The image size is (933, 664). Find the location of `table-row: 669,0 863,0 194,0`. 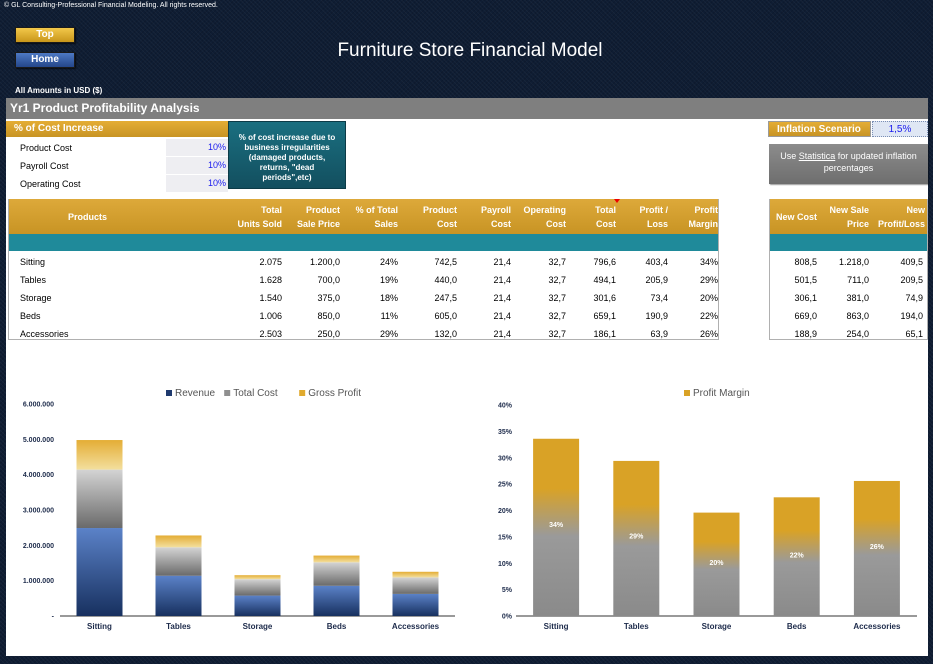

table-row: 669,0 863,0 194,0 is located at coordinates (858, 316).